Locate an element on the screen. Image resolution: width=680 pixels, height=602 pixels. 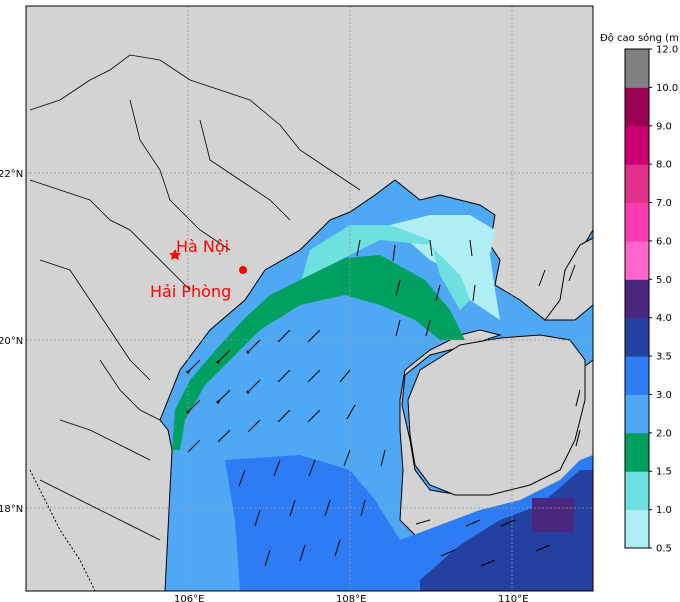
sea-zone-cyan is located at coordinates (385, 267).